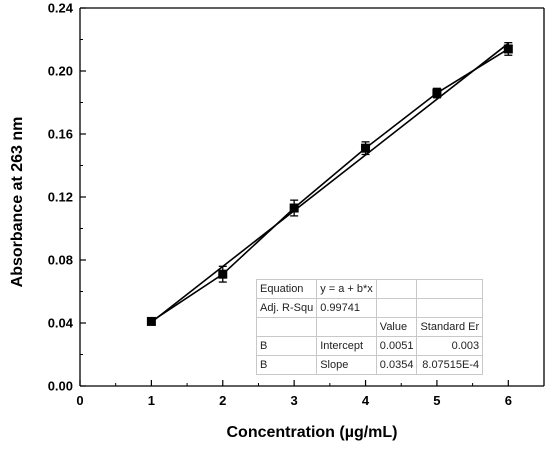 The width and height of the screenshot is (550, 453). I want to click on x-tick-label: 3, so click(294, 400).